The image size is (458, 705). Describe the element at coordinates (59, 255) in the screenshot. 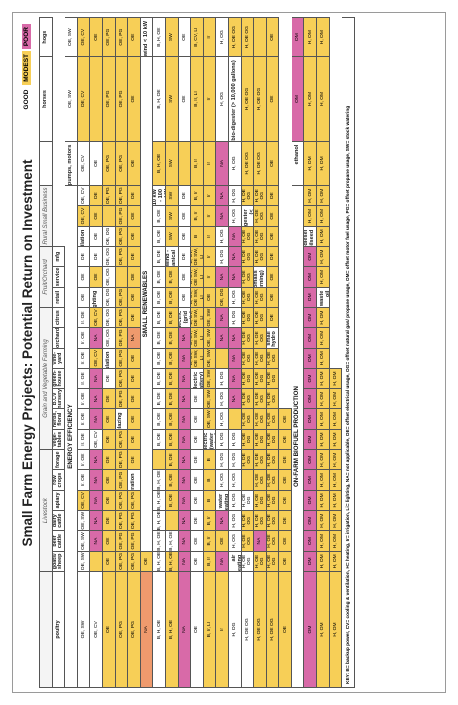

I see `column-header: mfg` at that location.